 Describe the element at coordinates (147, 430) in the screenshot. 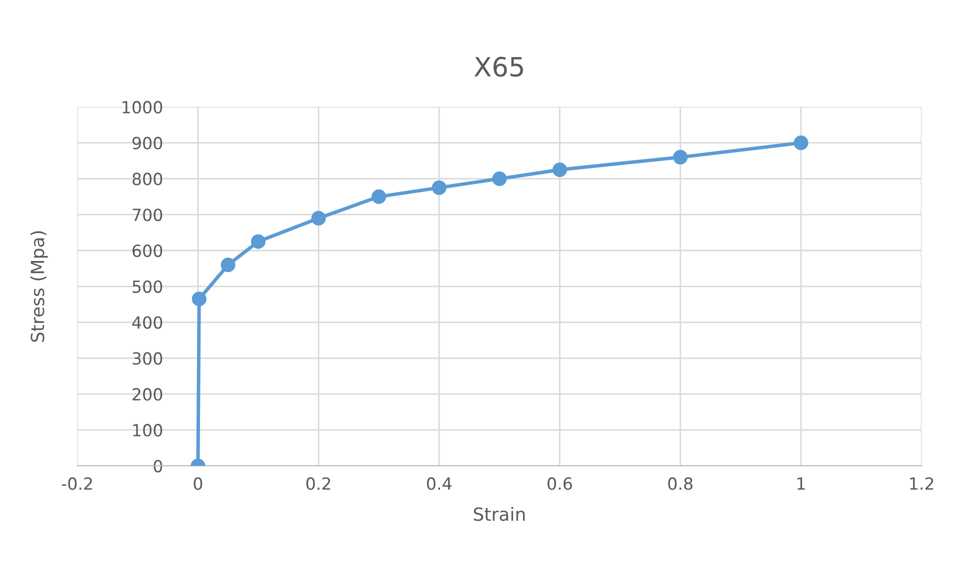

I see `y-tick-label: 100` at that location.